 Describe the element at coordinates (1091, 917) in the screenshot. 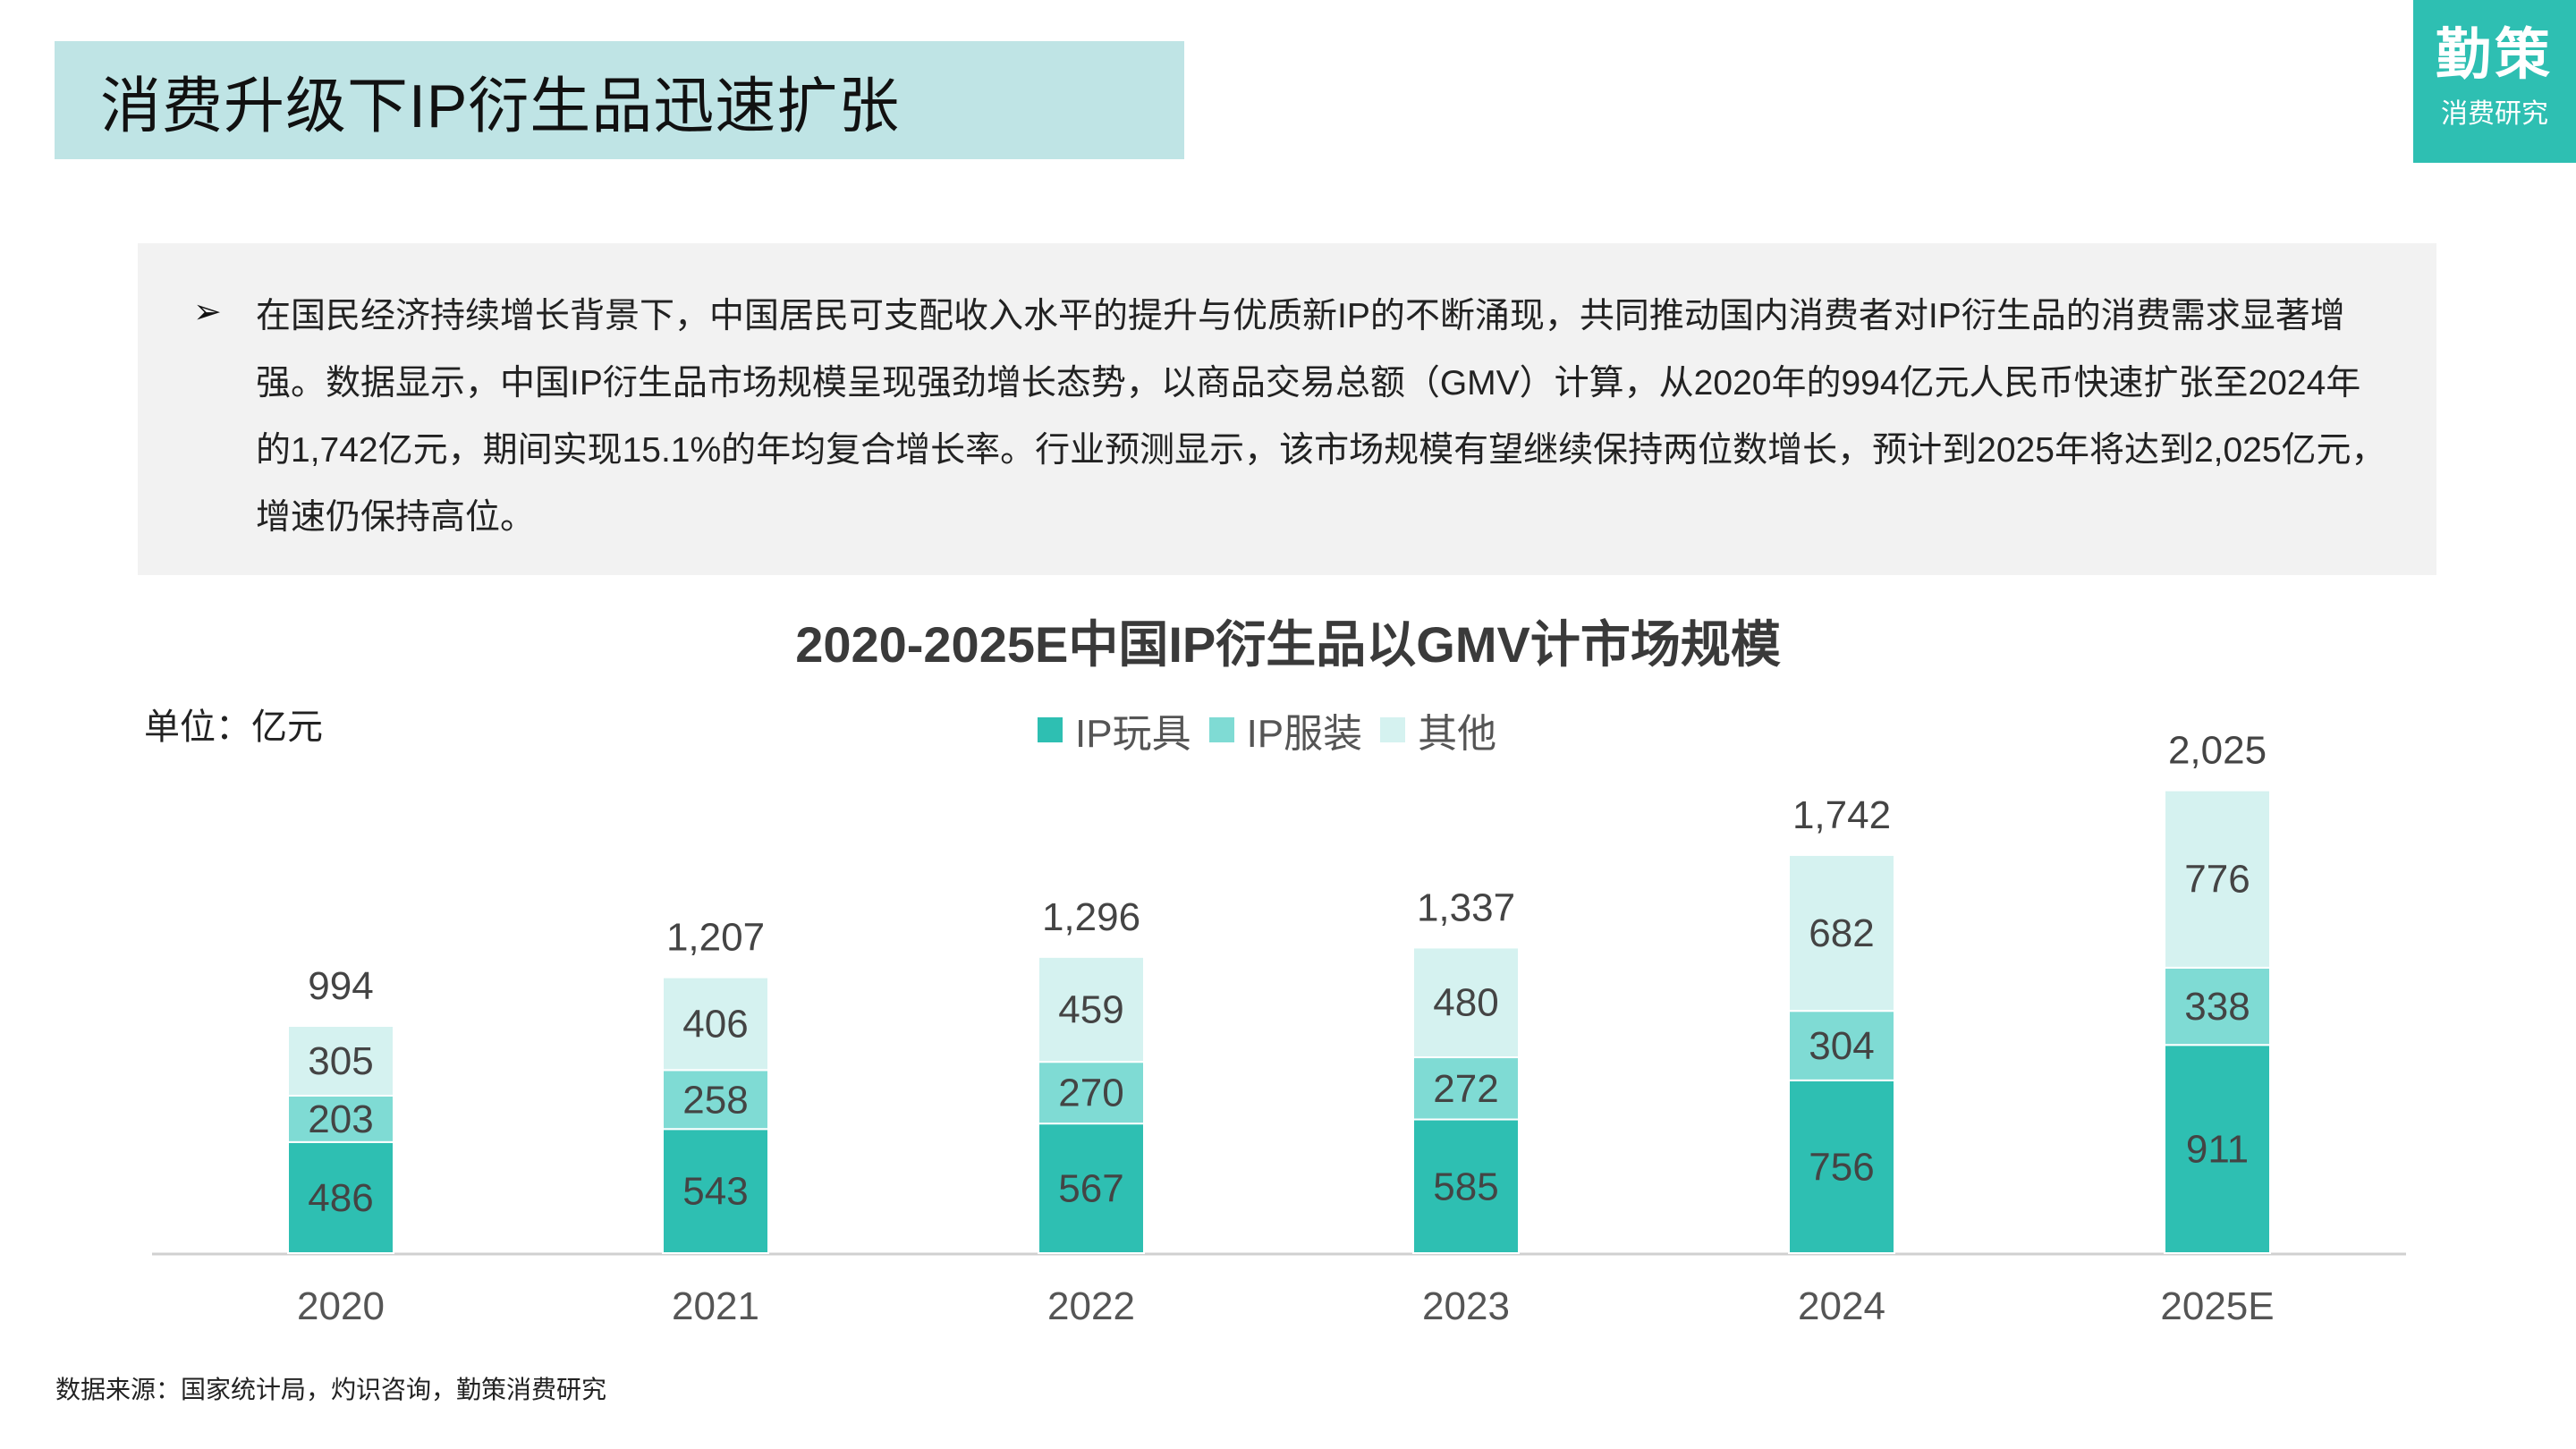

I see `total-label-2022: 1,296` at that location.